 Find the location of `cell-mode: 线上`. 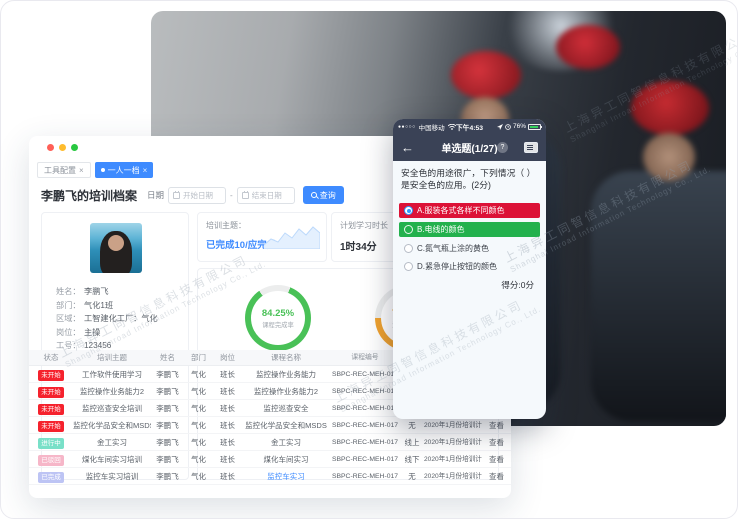

cell-mode: 线上 is located at coordinates (412, 442).